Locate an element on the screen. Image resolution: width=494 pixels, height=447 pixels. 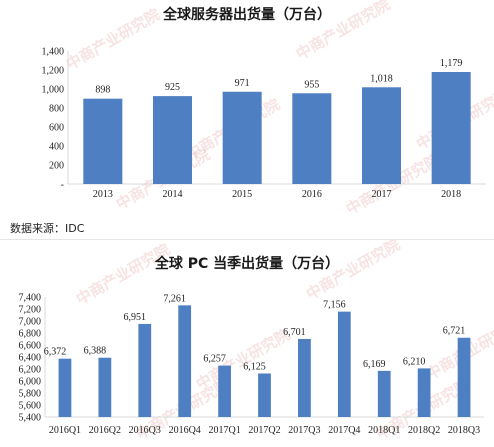
x-tick-label-2016Q4: 2016Q4 is located at coordinates (185, 430).